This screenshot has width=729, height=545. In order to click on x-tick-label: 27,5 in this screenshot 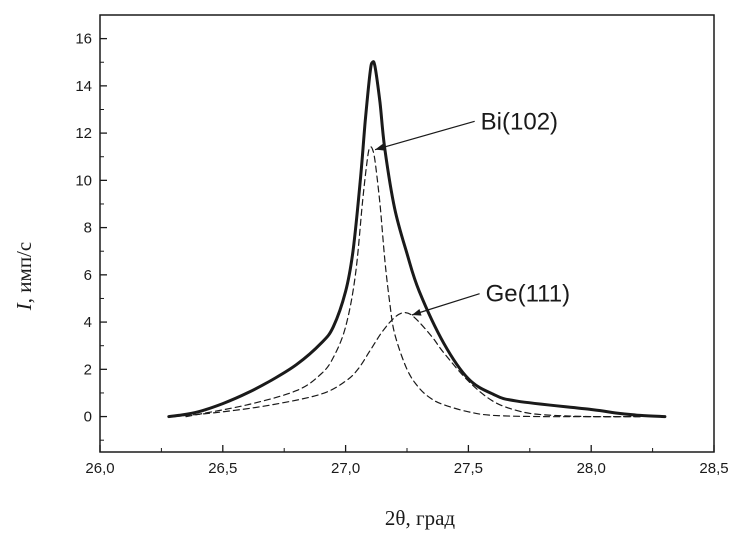, I will do `click(468, 468)`.